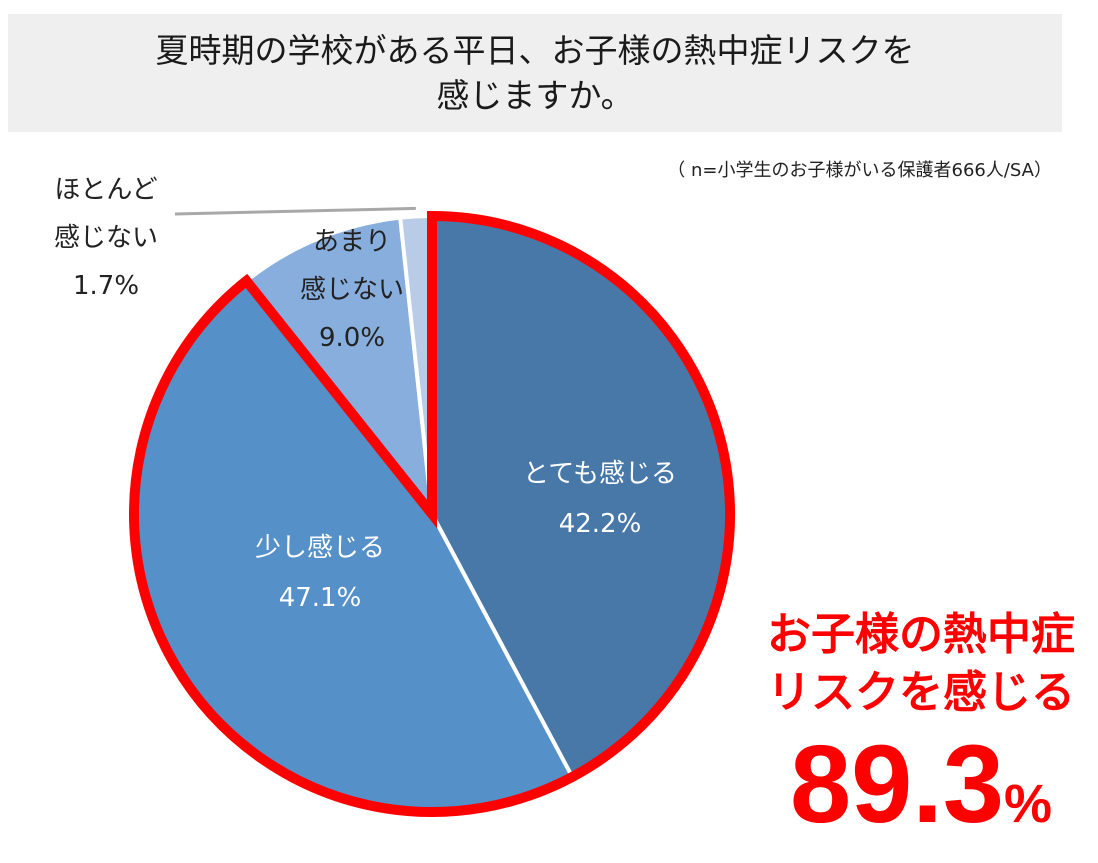  Describe the element at coordinates (535, 50) in the screenshot. I see `chart-title-line-1: 夏時期の学校がある平日、お子様の熱中症リスクを` at that location.